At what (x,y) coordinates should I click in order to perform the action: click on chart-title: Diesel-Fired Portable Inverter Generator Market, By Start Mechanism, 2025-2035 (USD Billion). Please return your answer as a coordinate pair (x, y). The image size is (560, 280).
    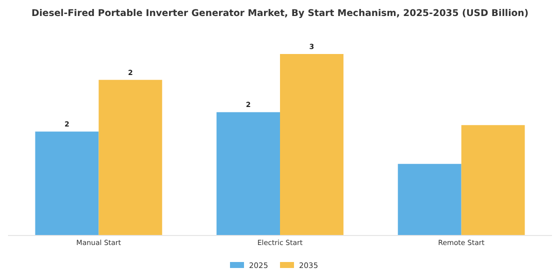
    Looking at the image, I should click on (280, 13).